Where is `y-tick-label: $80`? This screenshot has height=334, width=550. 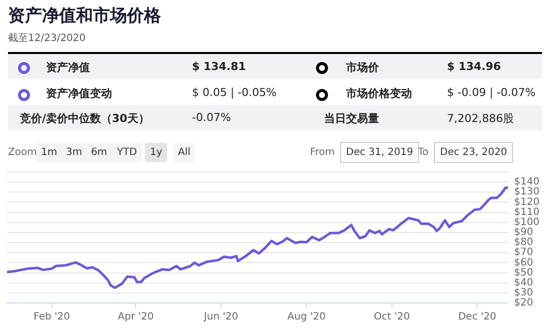
y-tick-label: $80 is located at coordinates (524, 242).